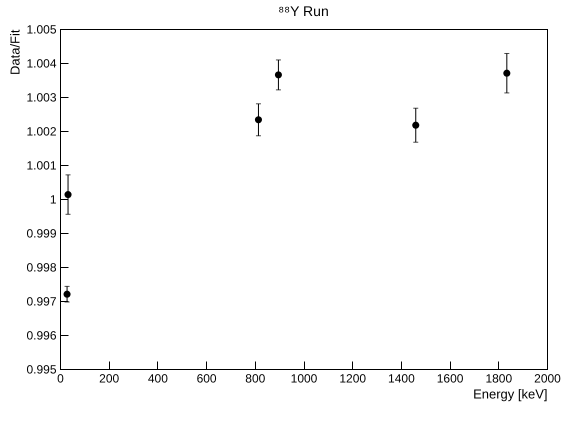 This screenshot has width=587, height=429. Describe the element at coordinates (352, 379) in the screenshot. I see `x-tick-label: 1200` at that location.